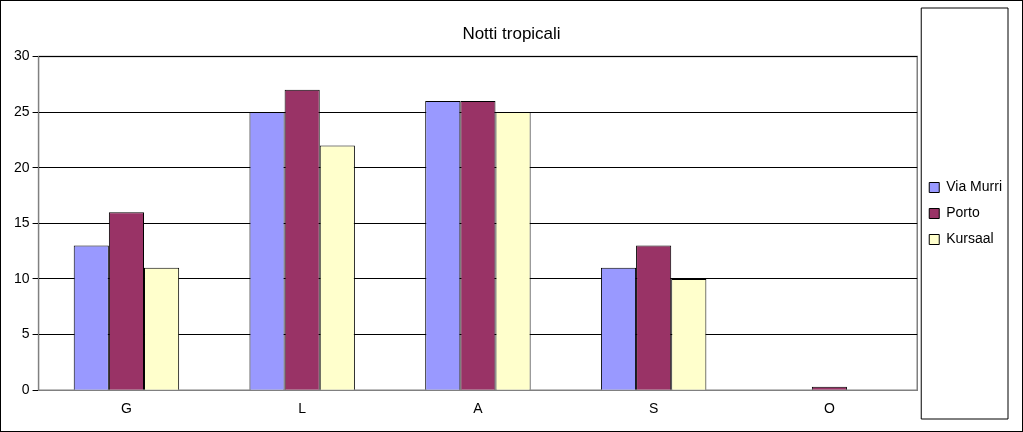 The height and width of the screenshot is (432, 1023). I want to click on x-tick-label: A, so click(478, 408).